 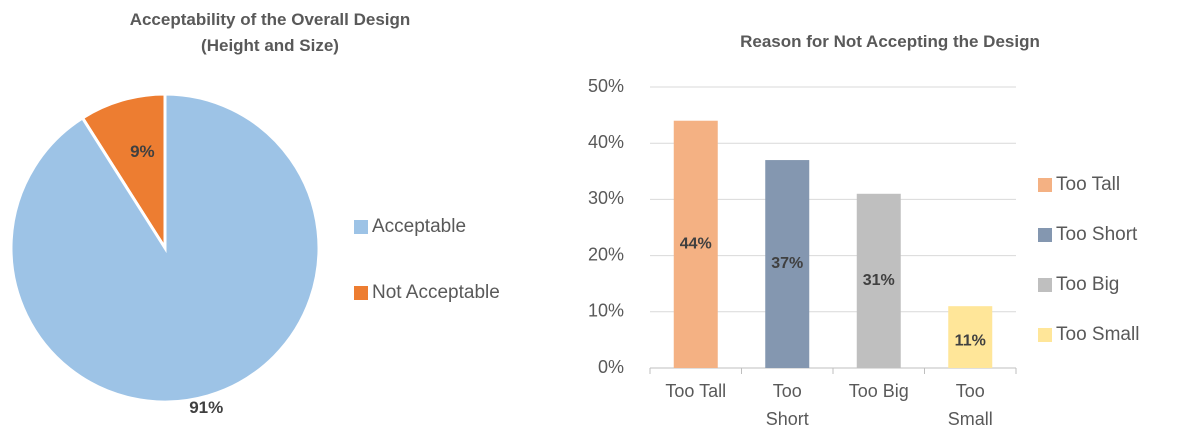 I want to click on pie-legend-label-acceptable: Acceptable, so click(x=419, y=226).